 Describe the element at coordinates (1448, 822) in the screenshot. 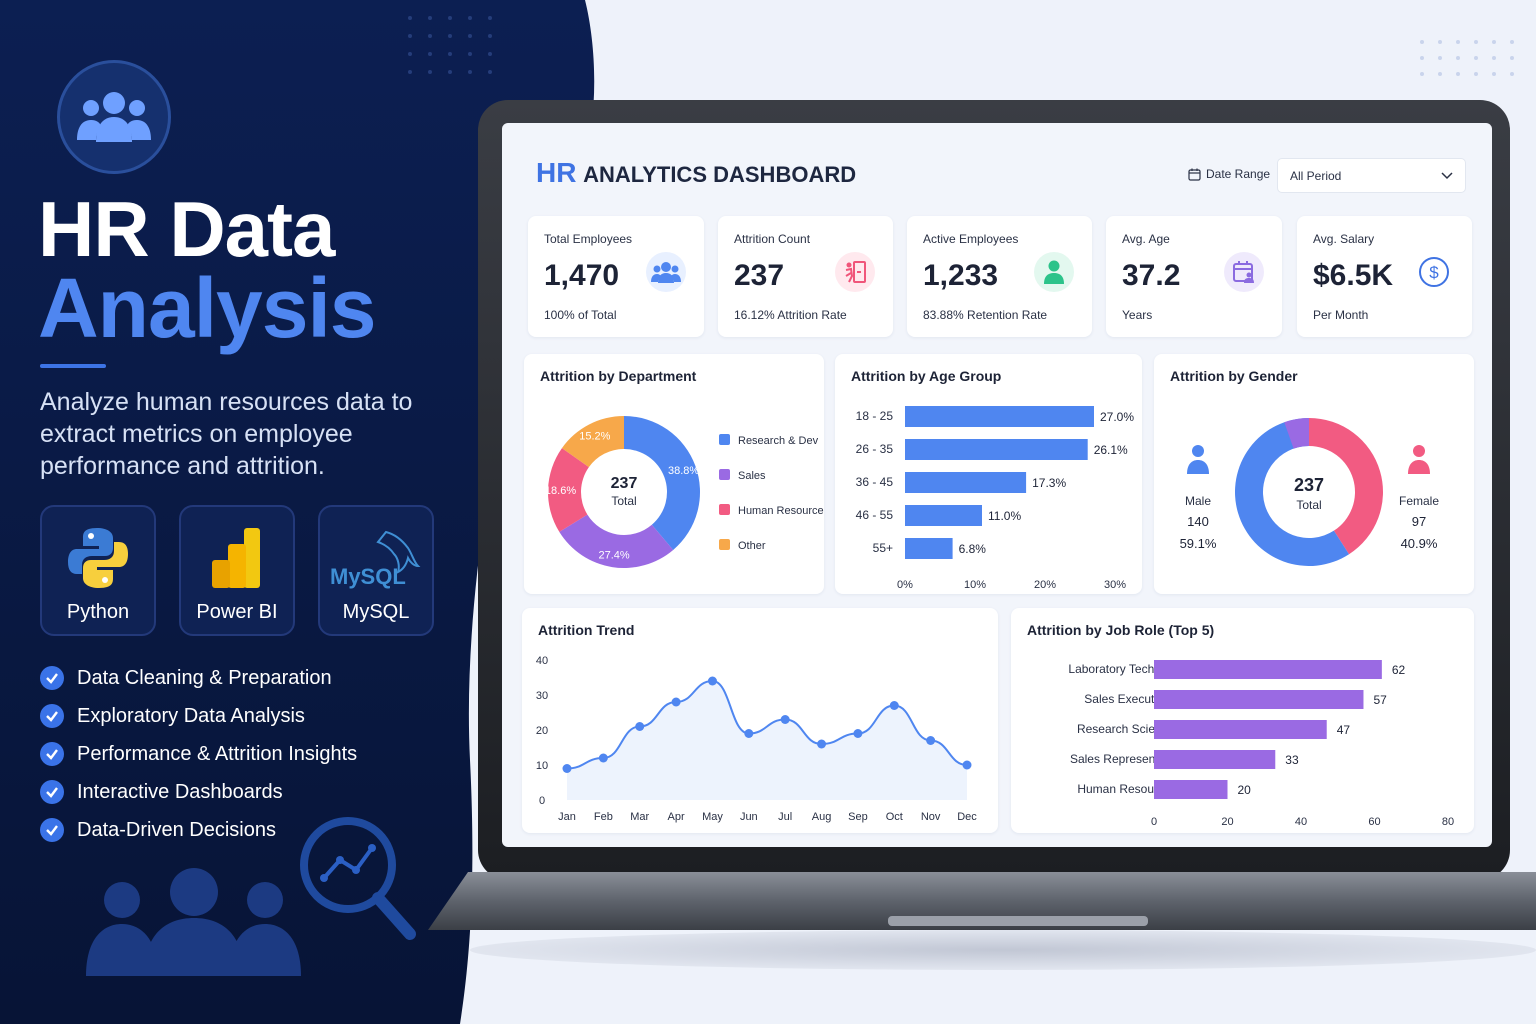

I see `x-tick-label: 80` at that location.